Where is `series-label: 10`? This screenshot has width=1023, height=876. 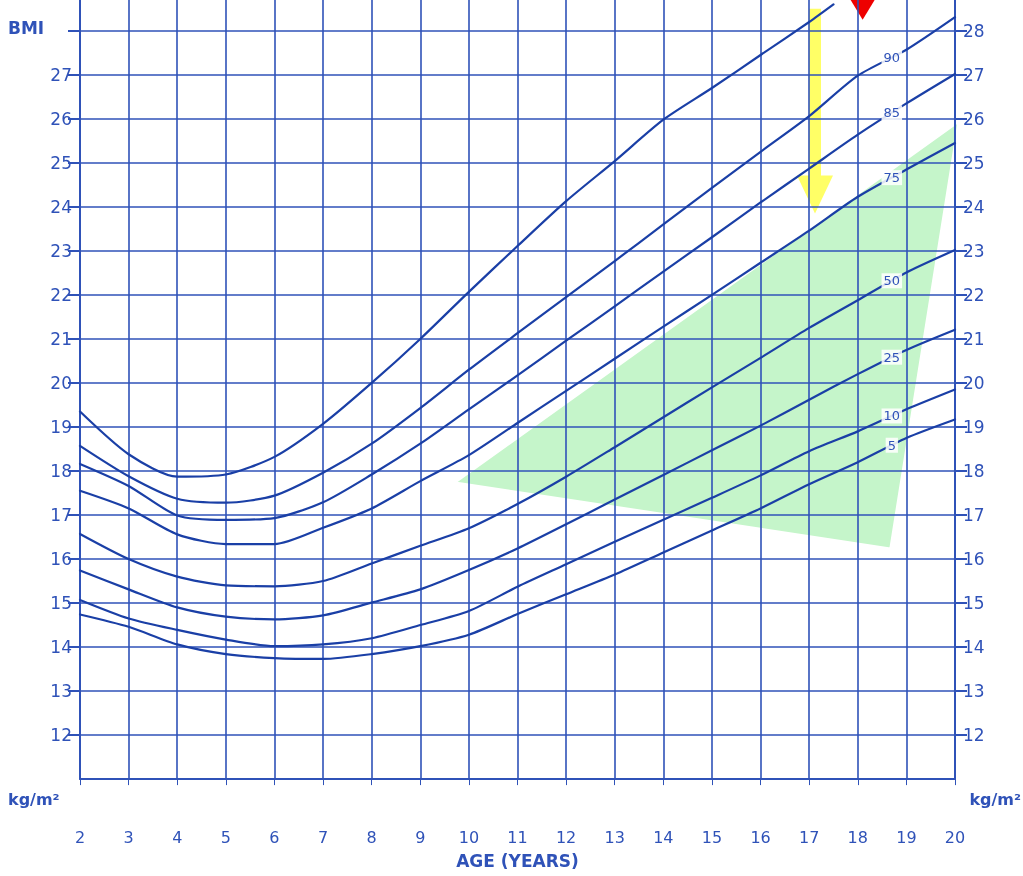
series-label: 10 is located at coordinates (892, 416).